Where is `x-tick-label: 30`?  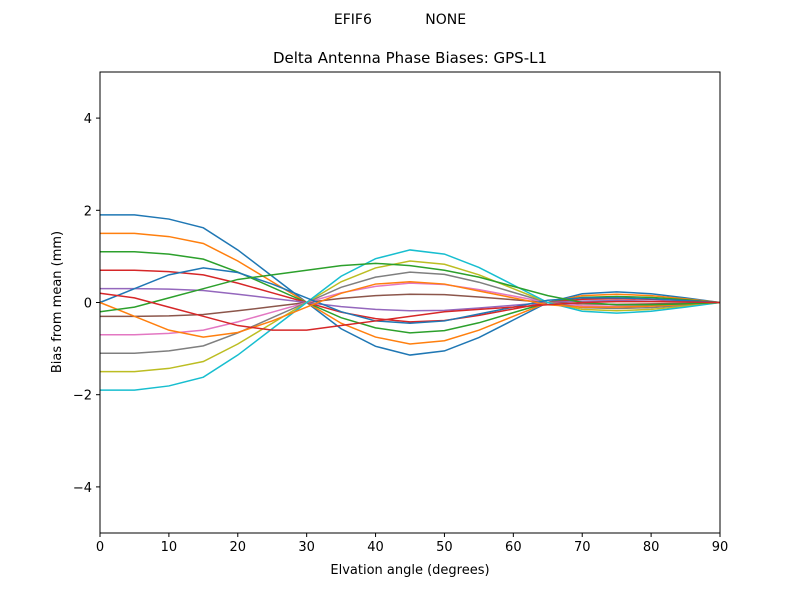
x-tick-label: 30 is located at coordinates (306, 547).